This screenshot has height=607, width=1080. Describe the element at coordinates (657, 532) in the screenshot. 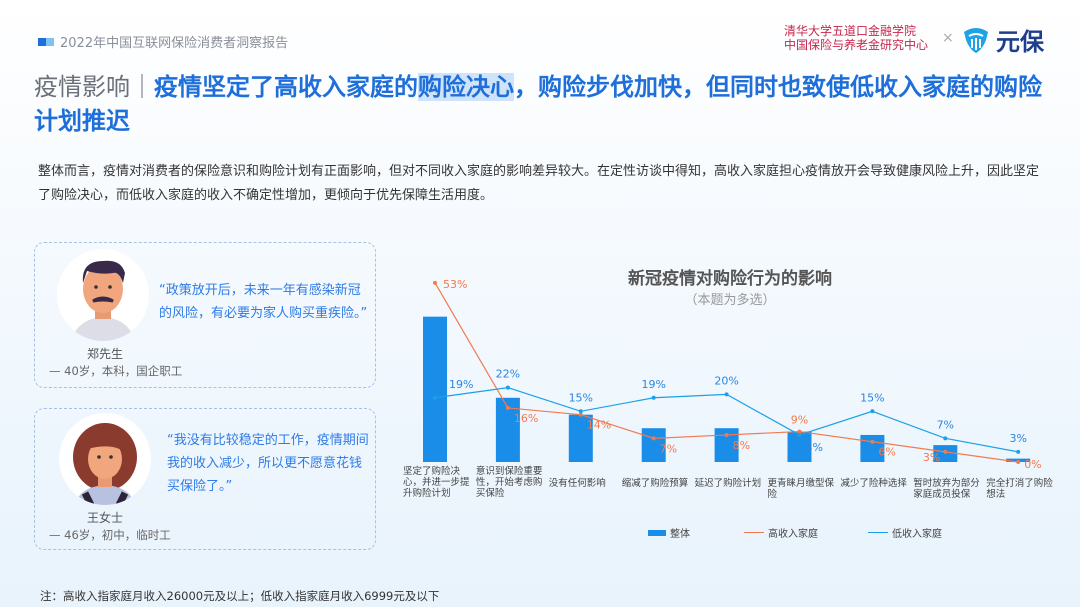

I see `legend-bar-swatch` at that location.